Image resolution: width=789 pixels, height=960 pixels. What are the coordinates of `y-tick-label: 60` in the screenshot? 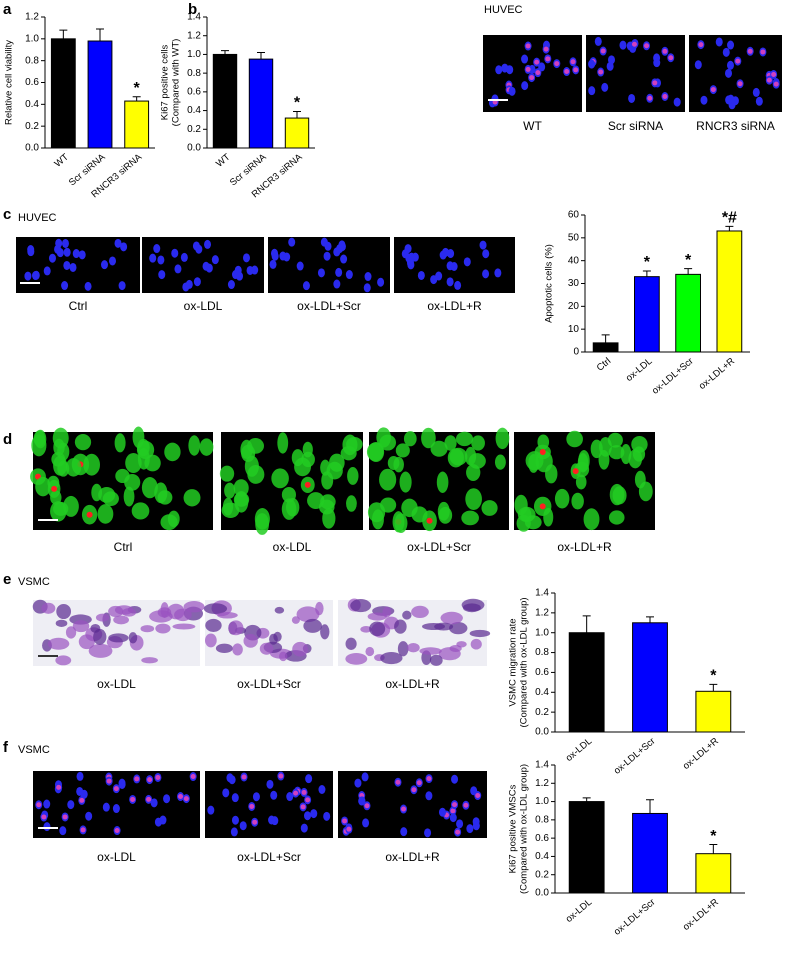 It's located at (574, 215).